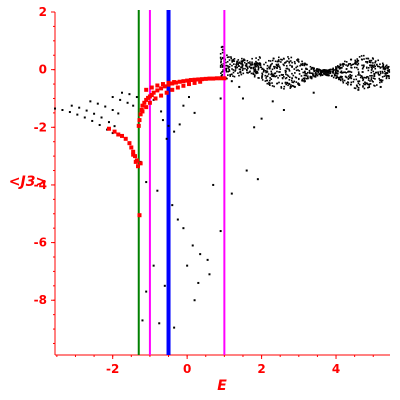 Image resolution: width=400 pixels, height=400 pixels. I want to click on y-tick-label: -8, so click(40, 300).